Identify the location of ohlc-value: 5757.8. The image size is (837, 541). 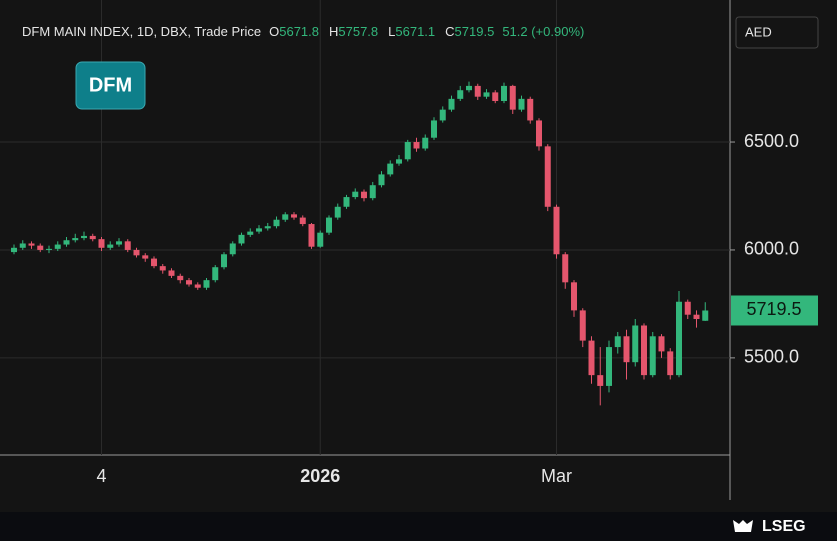
(358, 31).